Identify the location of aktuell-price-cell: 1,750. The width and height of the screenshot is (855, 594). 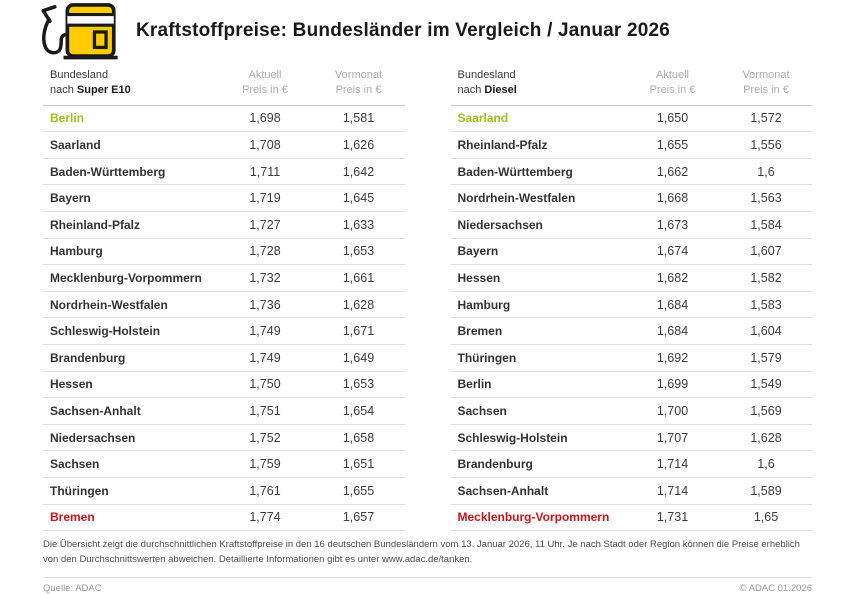
(265, 384).